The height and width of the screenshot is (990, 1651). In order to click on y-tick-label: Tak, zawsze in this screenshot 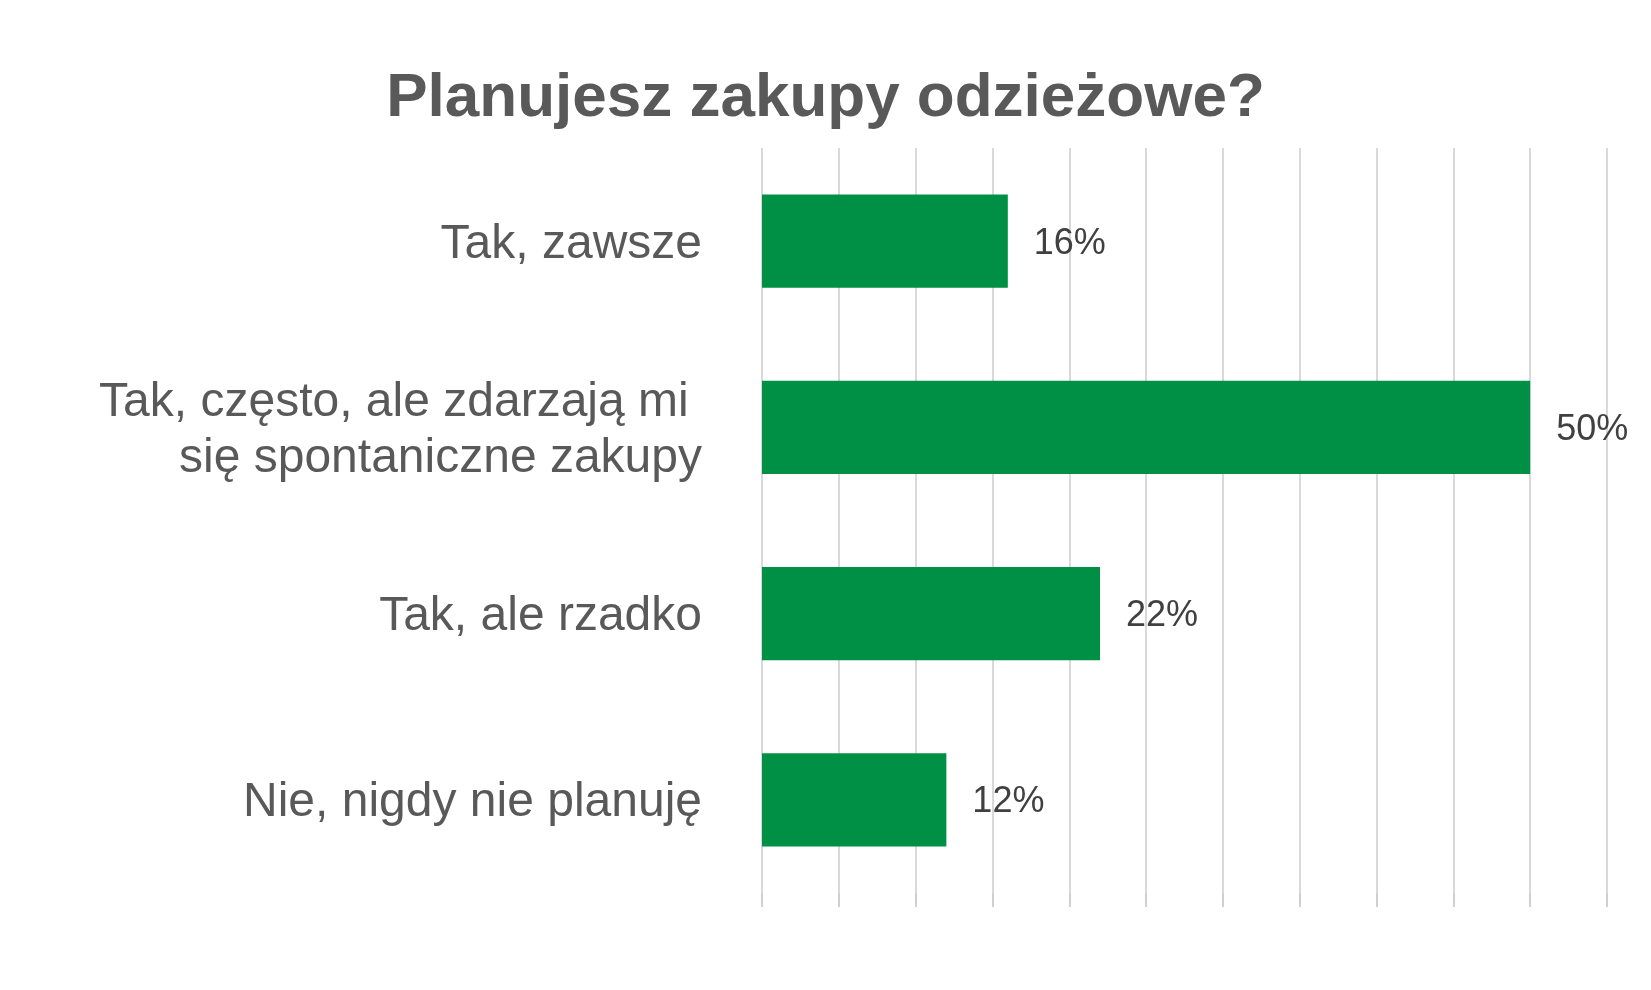, I will do `click(571, 241)`.